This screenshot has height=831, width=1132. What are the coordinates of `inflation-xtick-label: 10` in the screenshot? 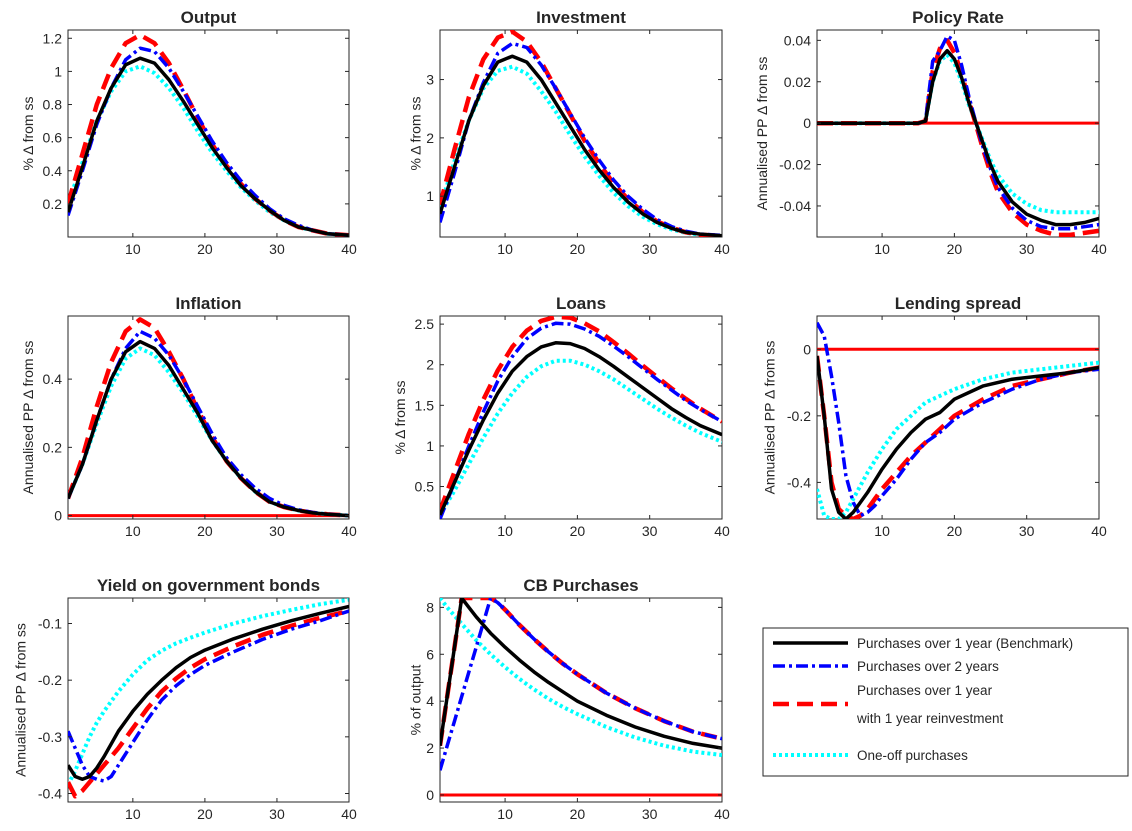 It's located at (133, 531).